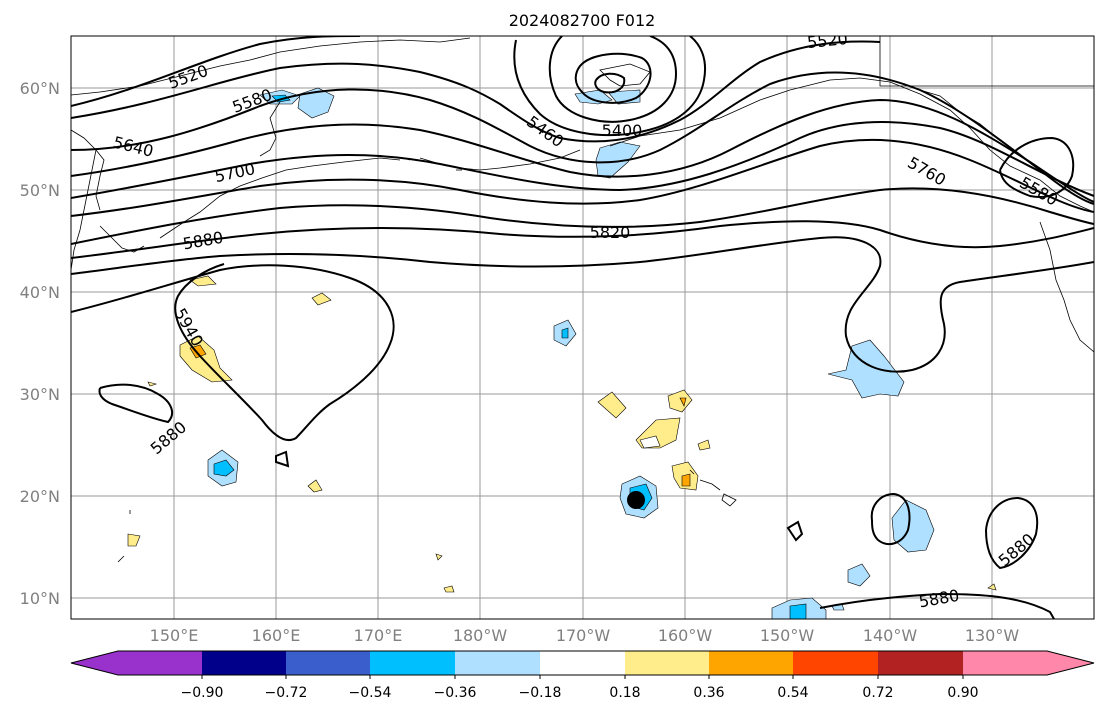  What do you see at coordinates (40, 394) in the screenshot?
I see `lat-label: 30°N` at bounding box center [40, 394].